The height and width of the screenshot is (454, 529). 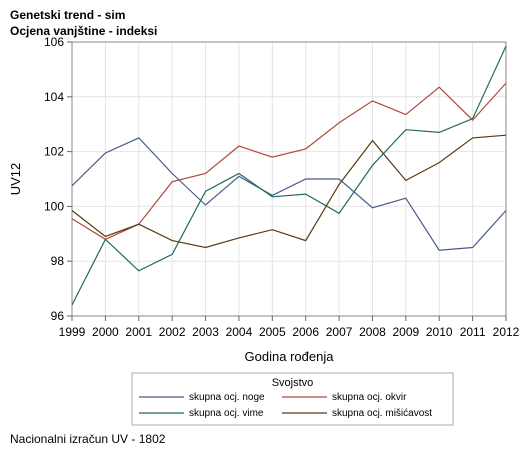 I want to click on x-tick-label: 1999, so click(x=72, y=332).